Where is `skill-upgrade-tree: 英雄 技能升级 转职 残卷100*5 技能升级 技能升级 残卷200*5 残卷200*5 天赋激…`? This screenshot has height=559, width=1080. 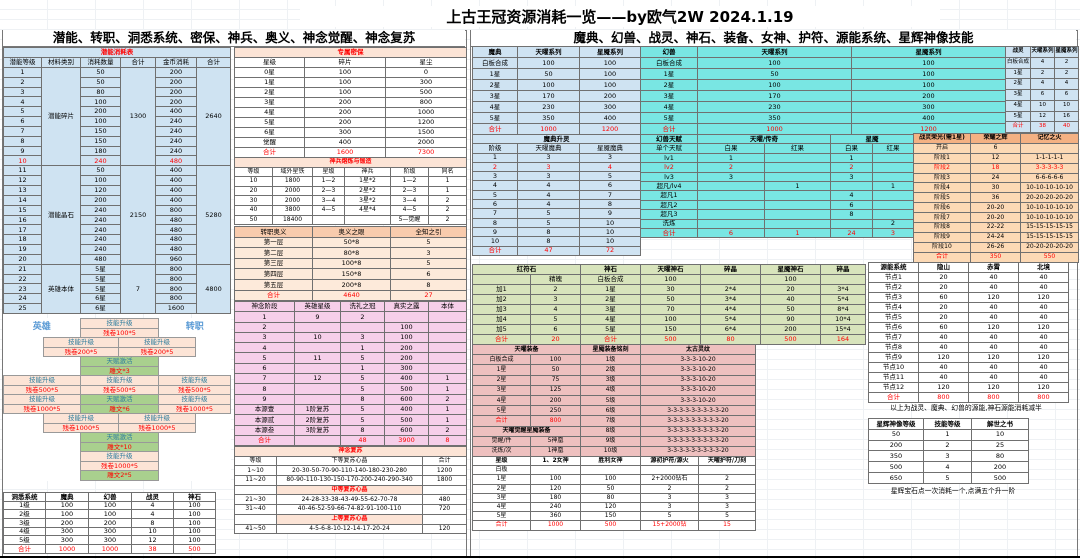
skill-upgrade-tree: 英雄 技能升级 转职 残卷100*5 技能升级 技能升级 残卷200*5 残卷200*5 天赋激… is located at coordinates (117, 399).